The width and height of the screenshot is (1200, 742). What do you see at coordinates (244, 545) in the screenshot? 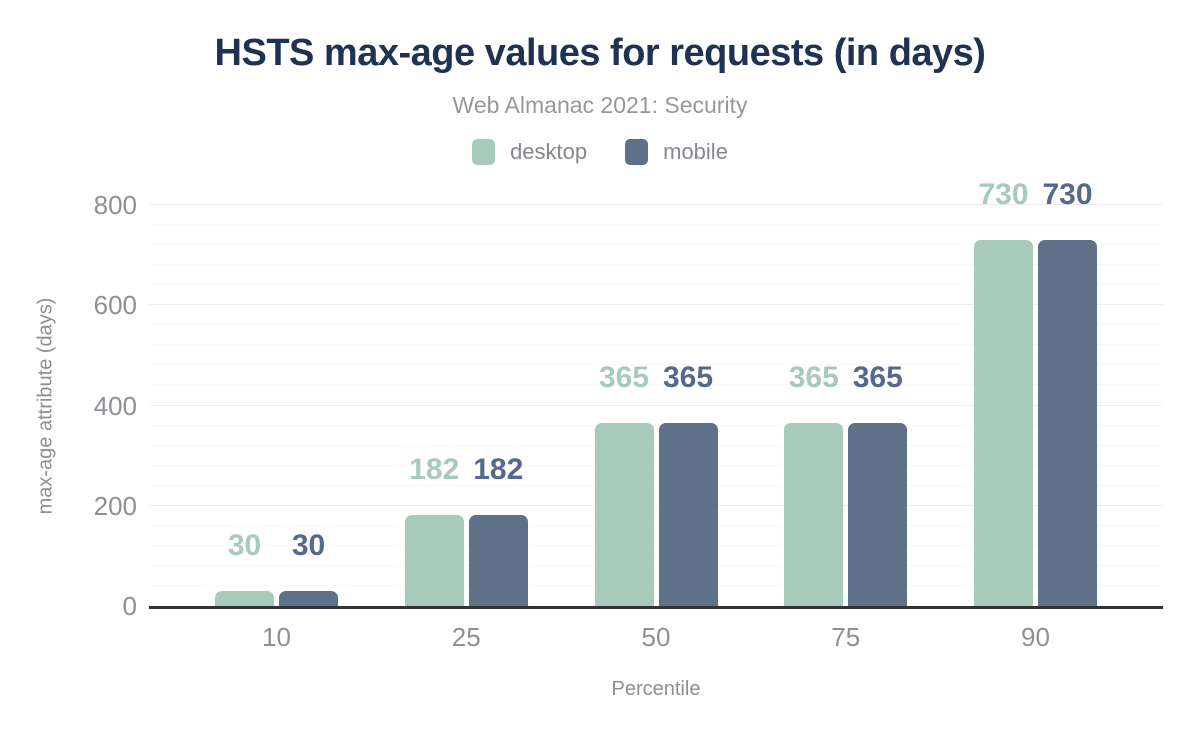
I see `value-label-desktop-p10: 30` at bounding box center [244, 545].